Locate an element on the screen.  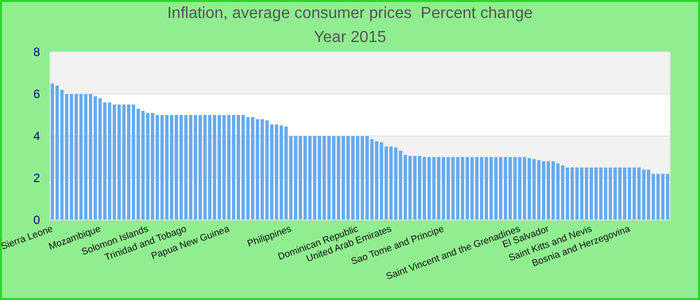
y-tick-label: 6 is located at coordinates (36, 94).